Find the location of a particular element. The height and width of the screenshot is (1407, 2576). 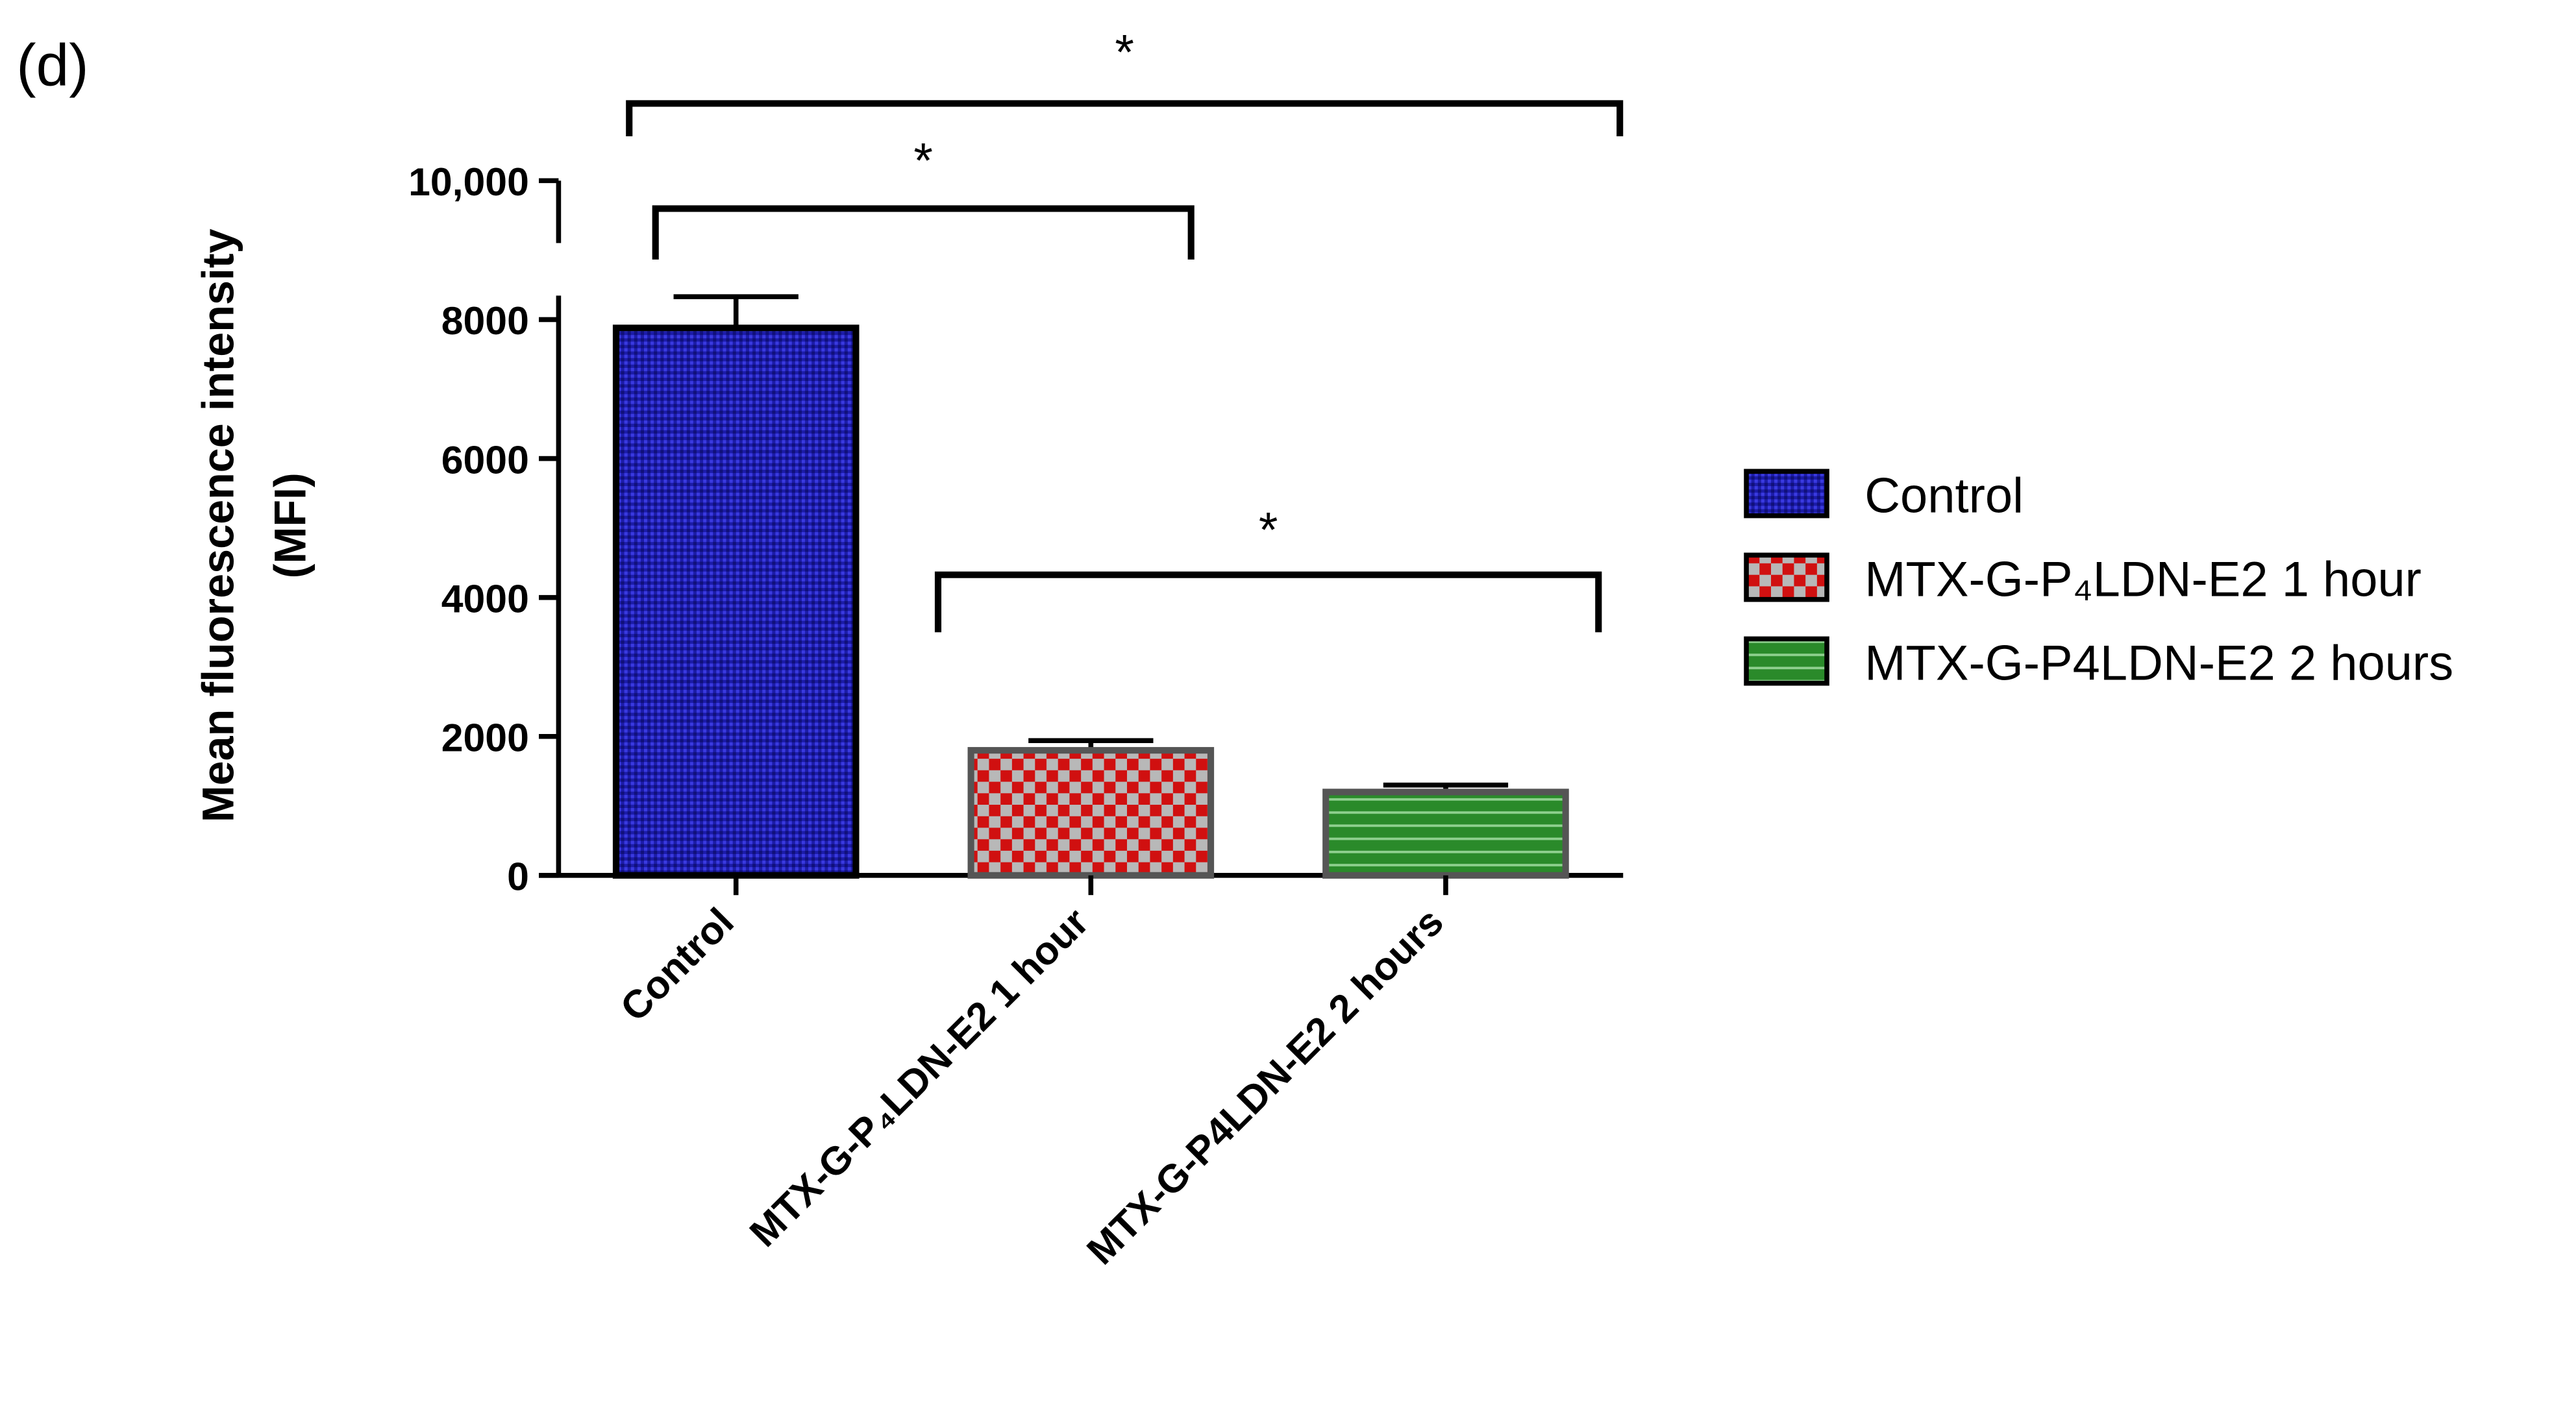

x-tick-label: MTX-G-P4LDN-E2 2 hours is located at coordinates (1265, 1086).